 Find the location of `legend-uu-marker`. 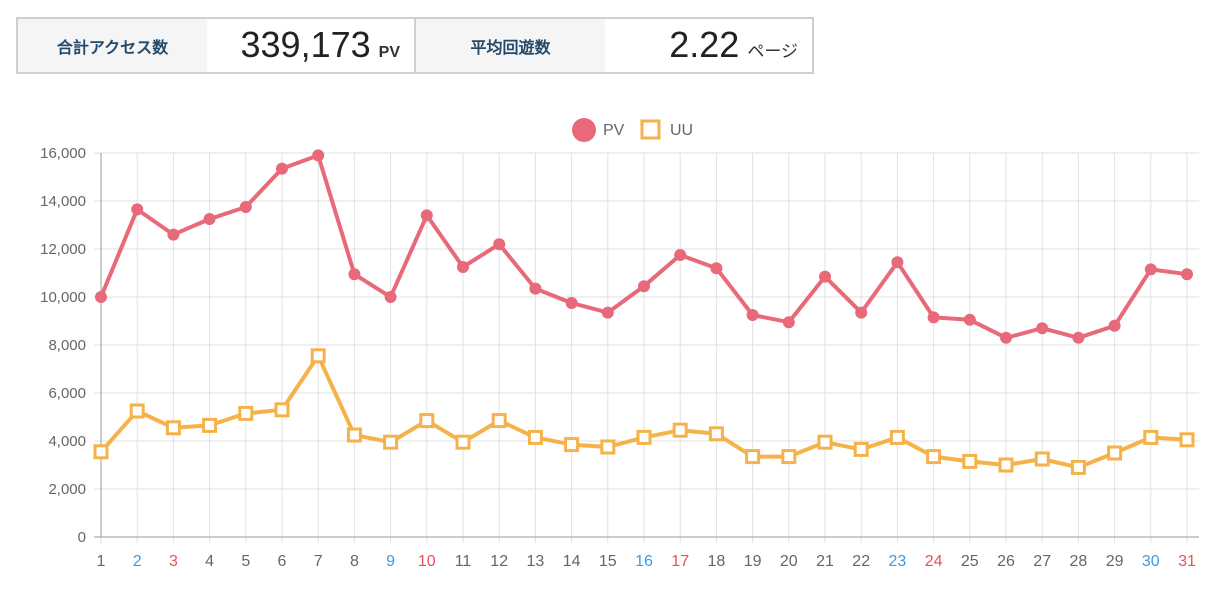

legend-uu-marker is located at coordinates (650, 129).